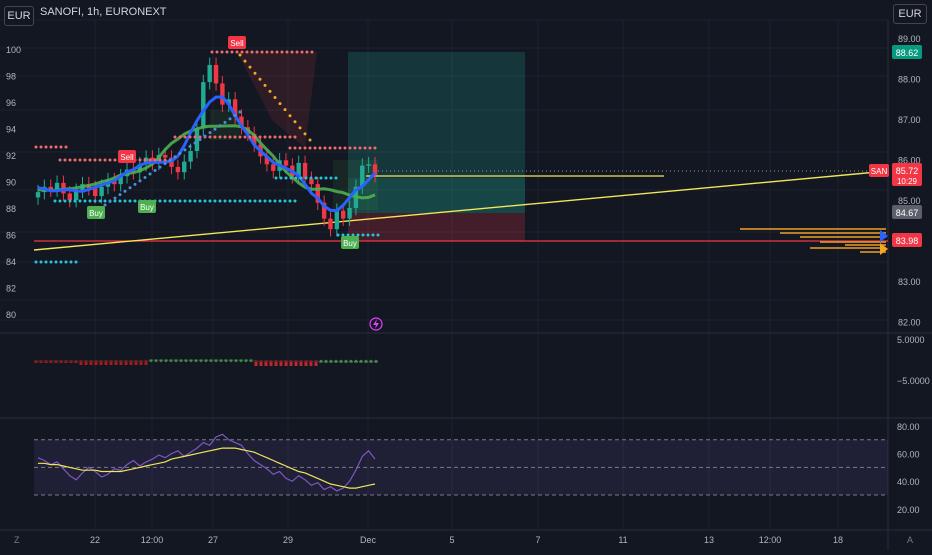 The width and height of the screenshot is (932, 555). Describe the element at coordinates (879, 171) in the screenshot. I see `symbol-tag: SAN` at that location.